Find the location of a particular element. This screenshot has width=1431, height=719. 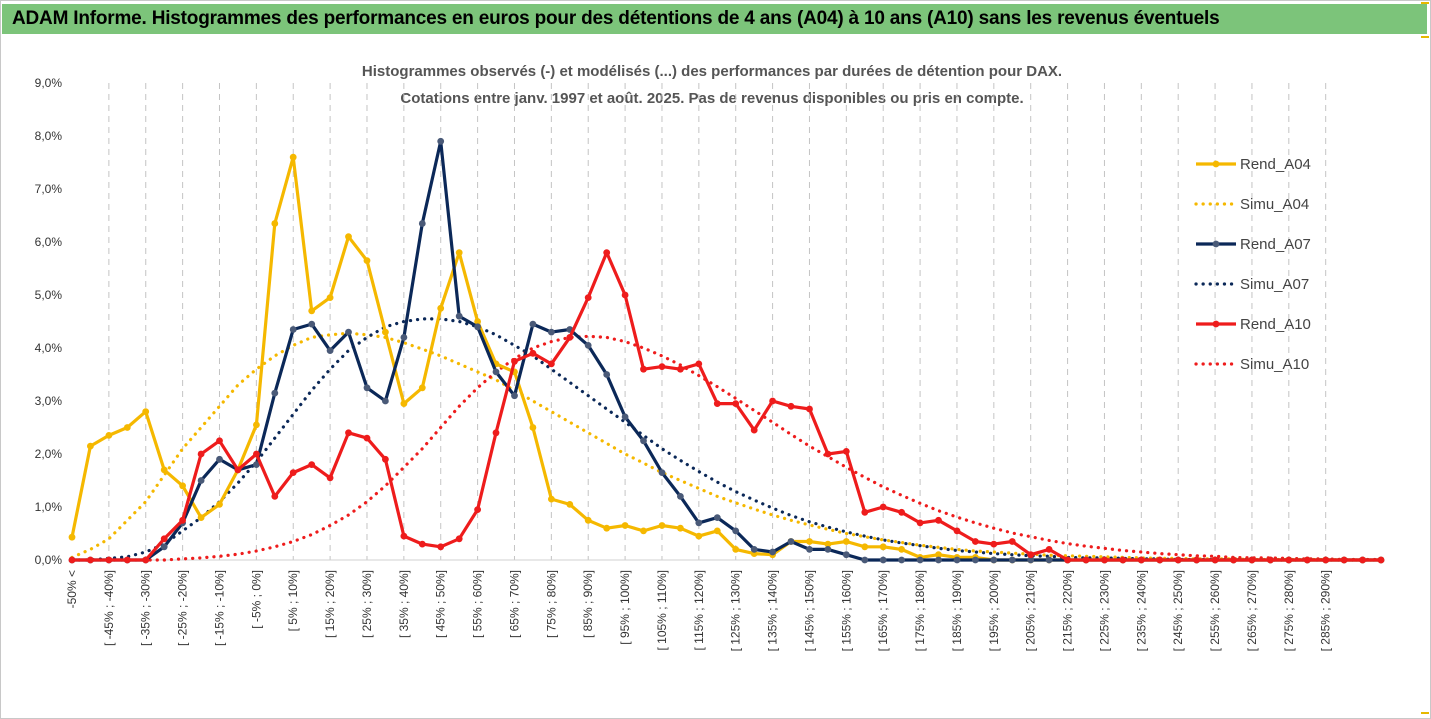

x-tick-label: [ 265% ; 270%] is located at coordinates (1252, 610).